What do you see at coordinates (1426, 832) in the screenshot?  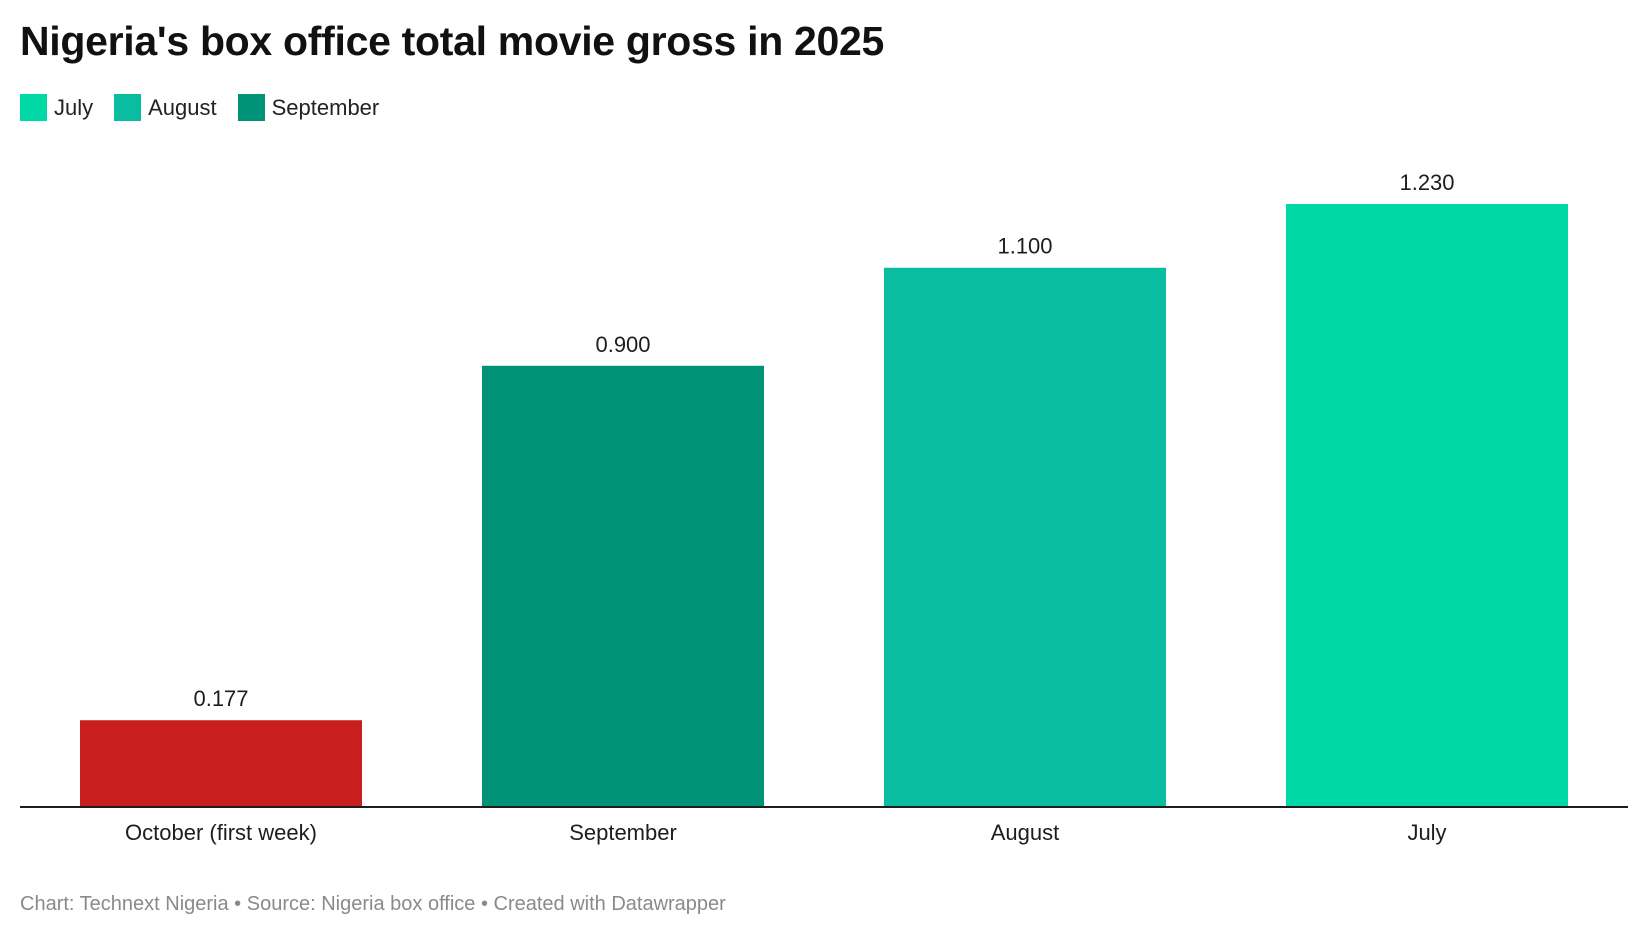 I see `x-tick-label-3: July` at bounding box center [1426, 832].